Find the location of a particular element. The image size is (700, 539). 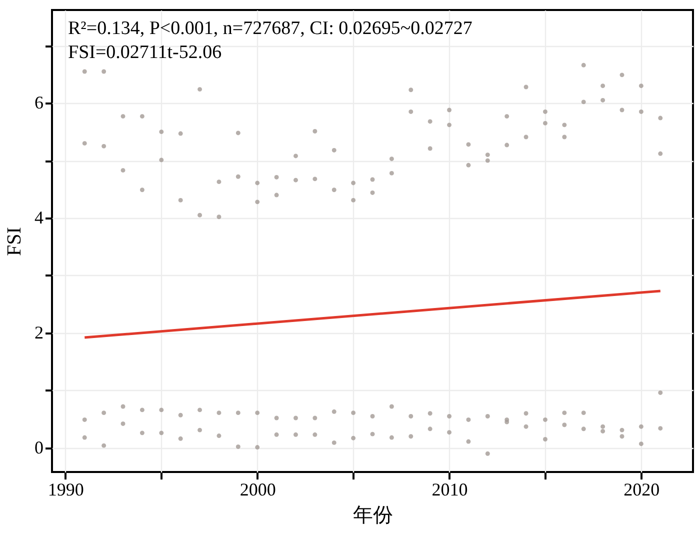

y-tick-label: 2 is located at coordinates (39, 332).